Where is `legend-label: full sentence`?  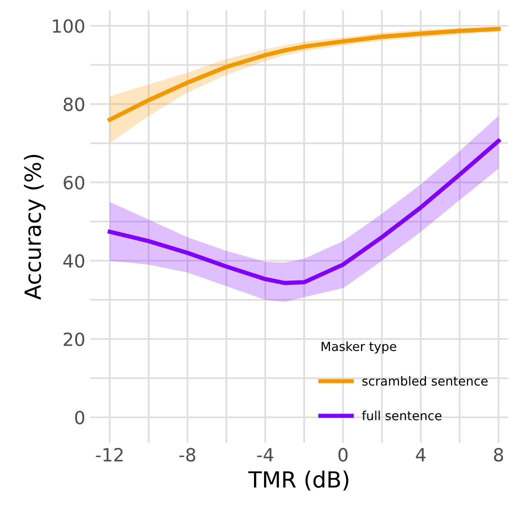 legend-label: full sentence is located at coordinates (402, 415).